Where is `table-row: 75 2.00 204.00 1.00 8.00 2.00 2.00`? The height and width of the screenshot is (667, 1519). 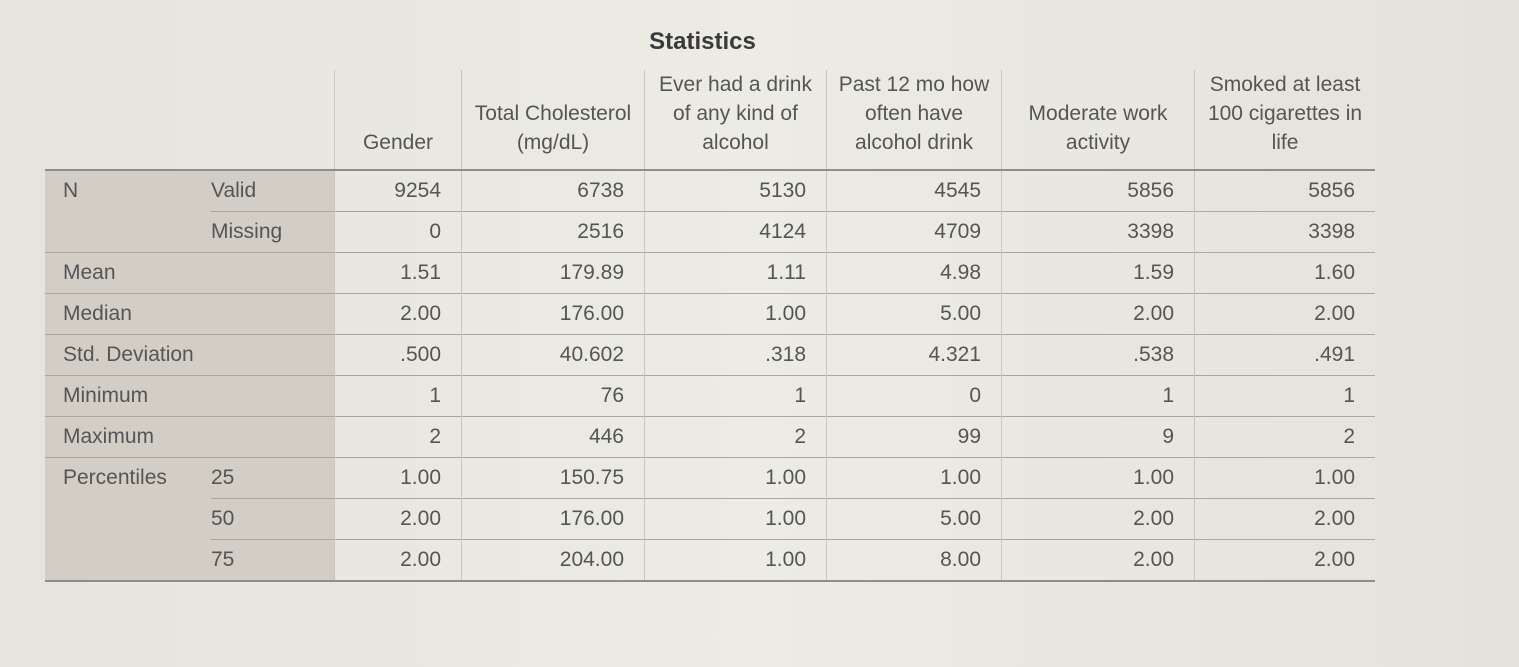
table-row: 75 2.00 204.00 1.00 8.00 2.00 2.00 is located at coordinates (710, 560).